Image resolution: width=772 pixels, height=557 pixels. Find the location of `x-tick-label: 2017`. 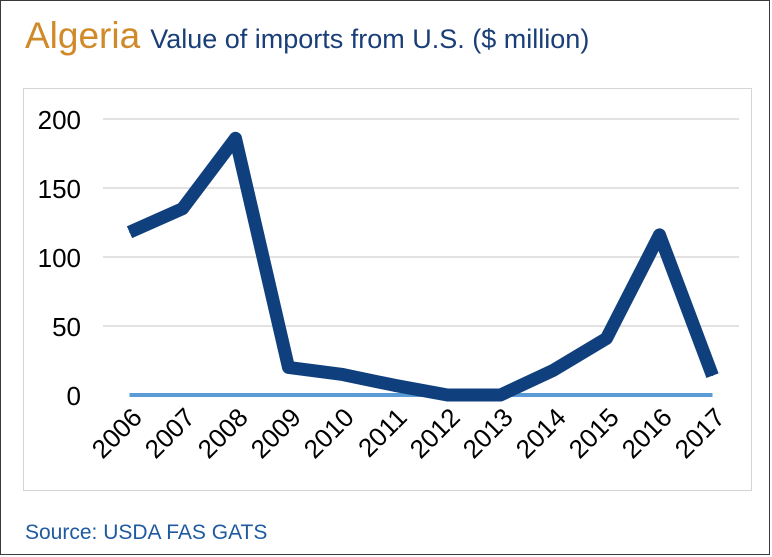

x-tick-label: 2017 is located at coordinates (700, 433).